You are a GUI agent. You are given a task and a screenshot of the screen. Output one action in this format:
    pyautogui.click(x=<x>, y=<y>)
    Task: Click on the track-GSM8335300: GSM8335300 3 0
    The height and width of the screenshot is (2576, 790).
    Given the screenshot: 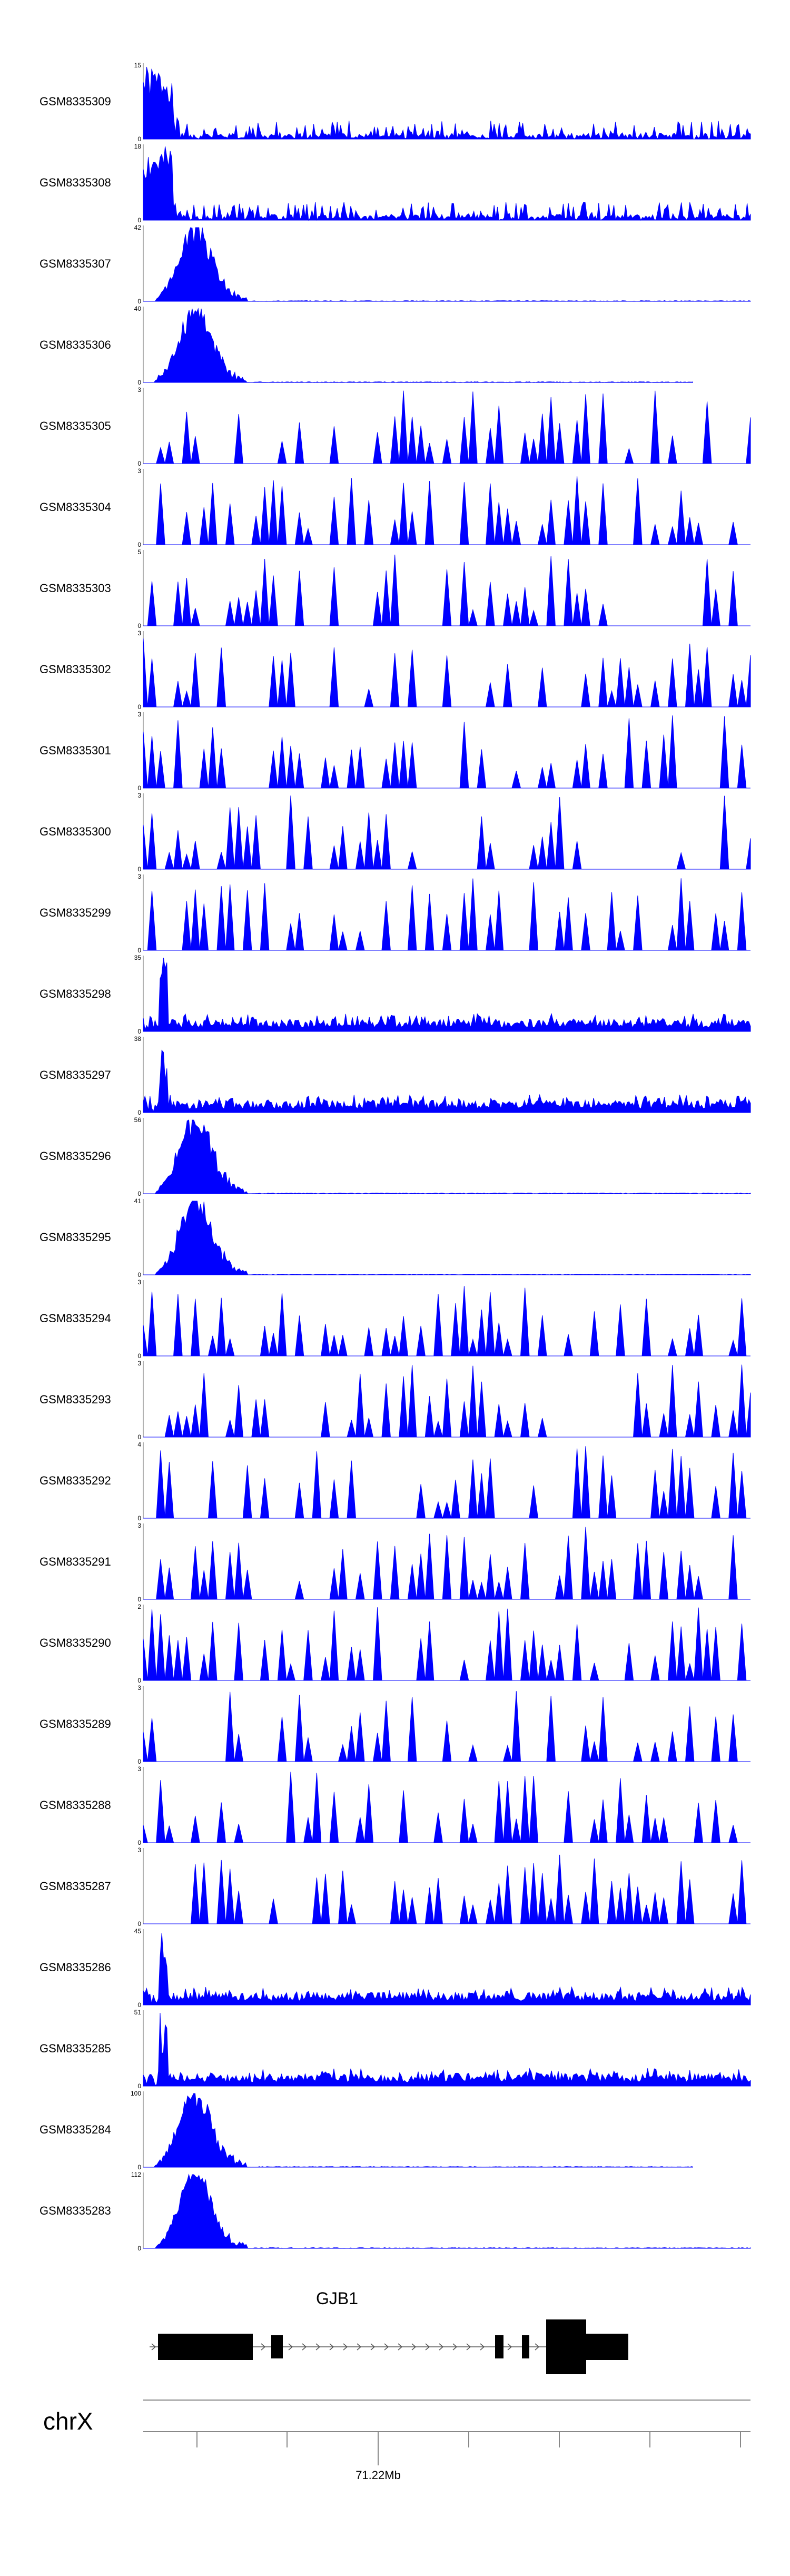 What is the action you would take?
    pyautogui.click(x=395, y=832)
    